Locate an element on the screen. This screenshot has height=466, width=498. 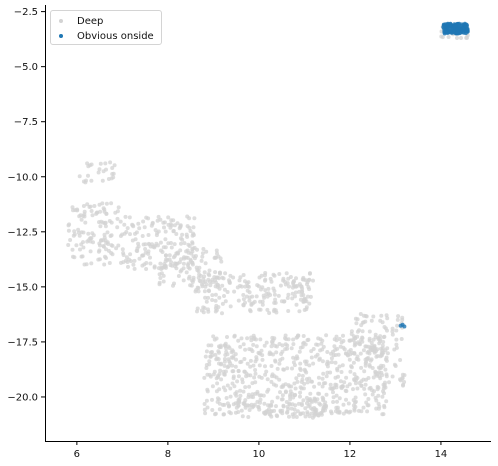
legend: Deep Obvious onside is located at coordinates (106, 27).